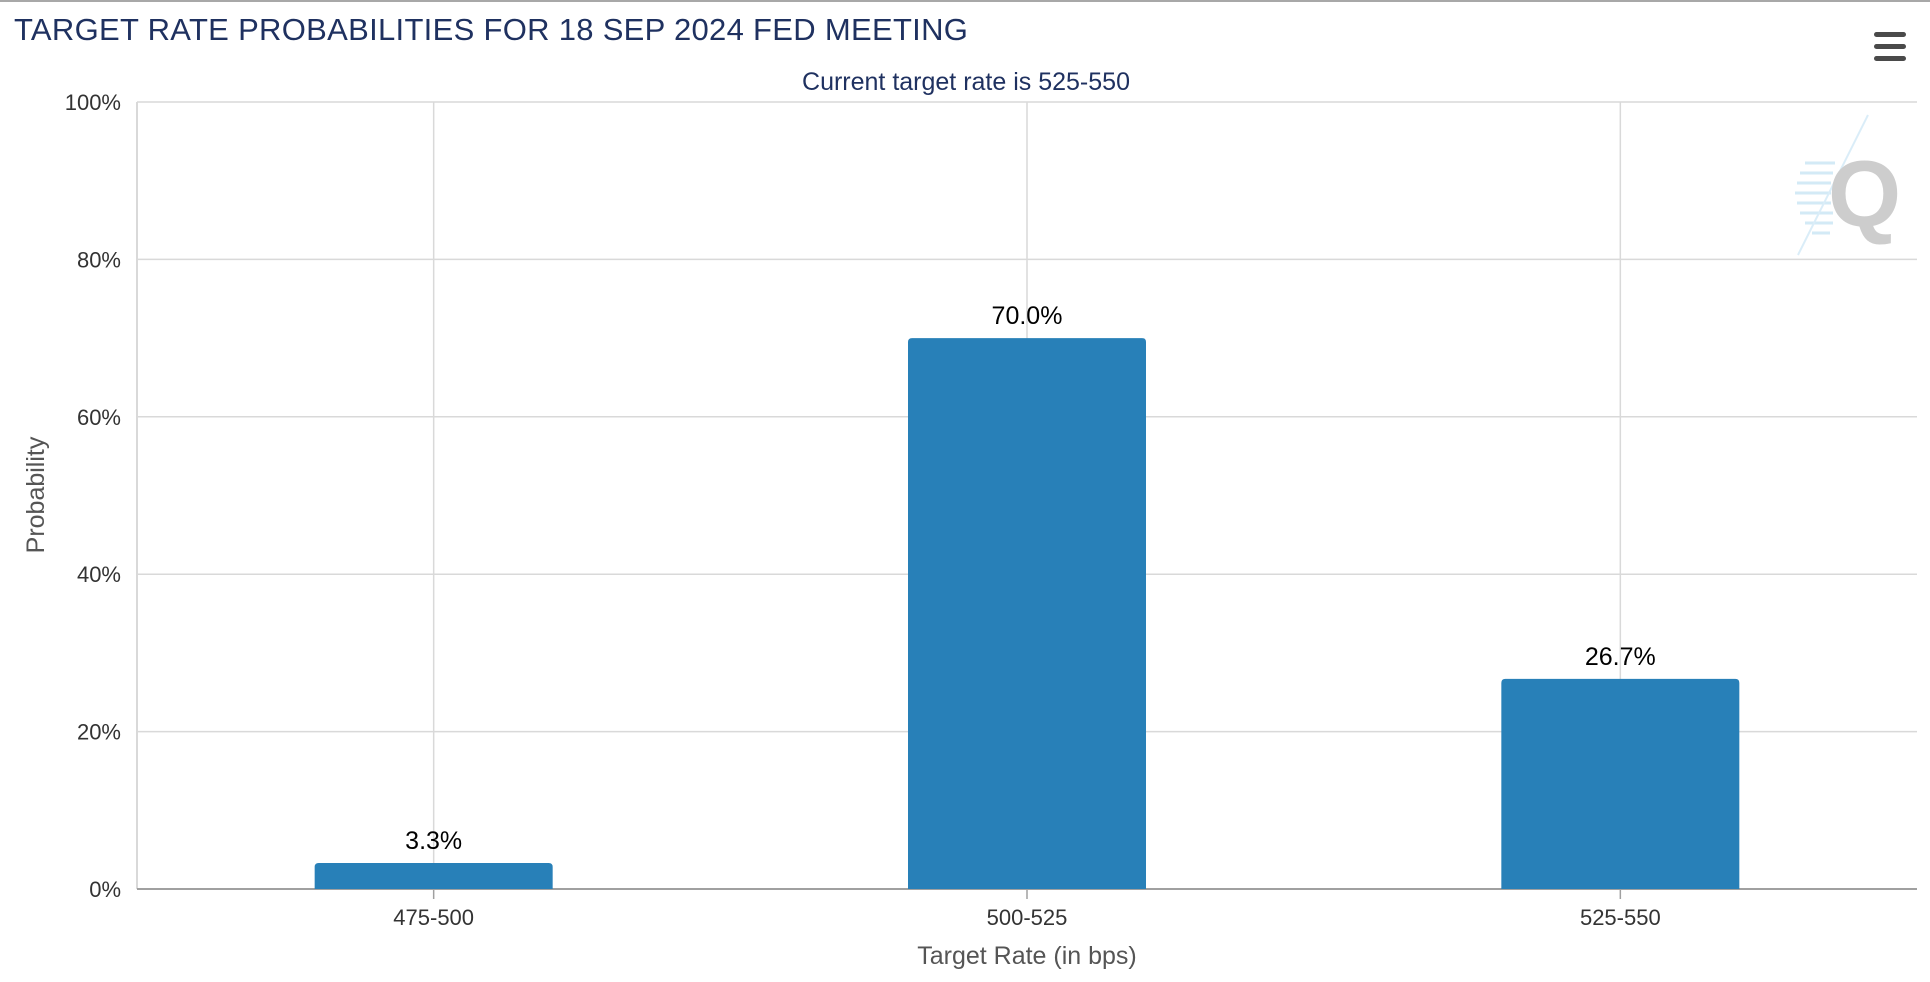 Image resolution: width=1930 pixels, height=982 pixels. What do you see at coordinates (1620, 657) in the screenshot?
I see `bar-value-label: 26.7%` at bounding box center [1620, 657].